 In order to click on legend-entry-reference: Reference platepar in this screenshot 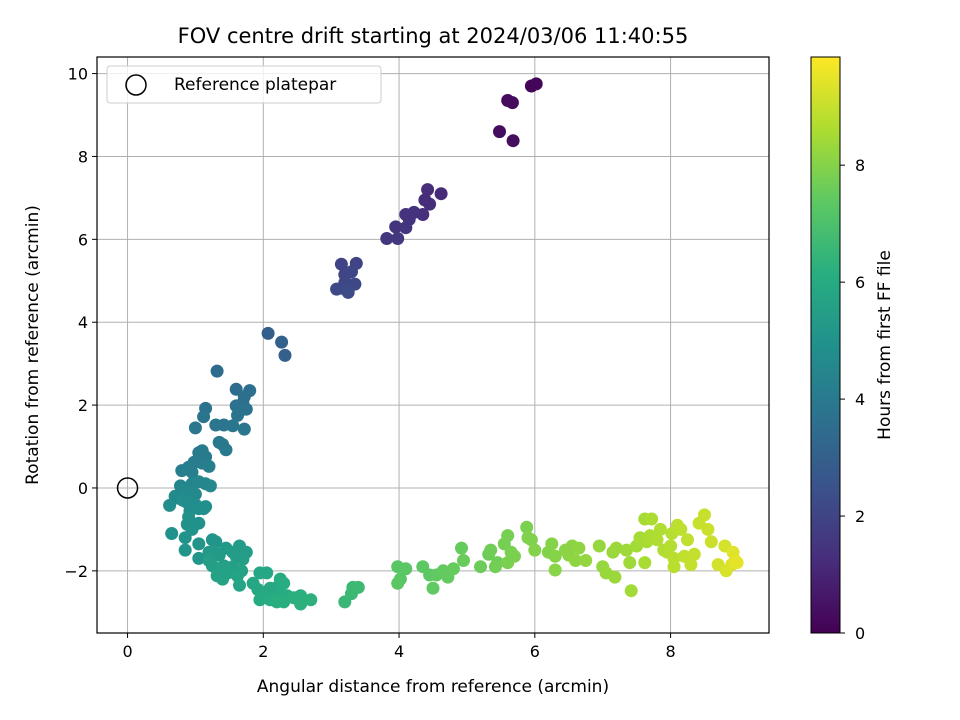, I will do `click(255, 85)`.